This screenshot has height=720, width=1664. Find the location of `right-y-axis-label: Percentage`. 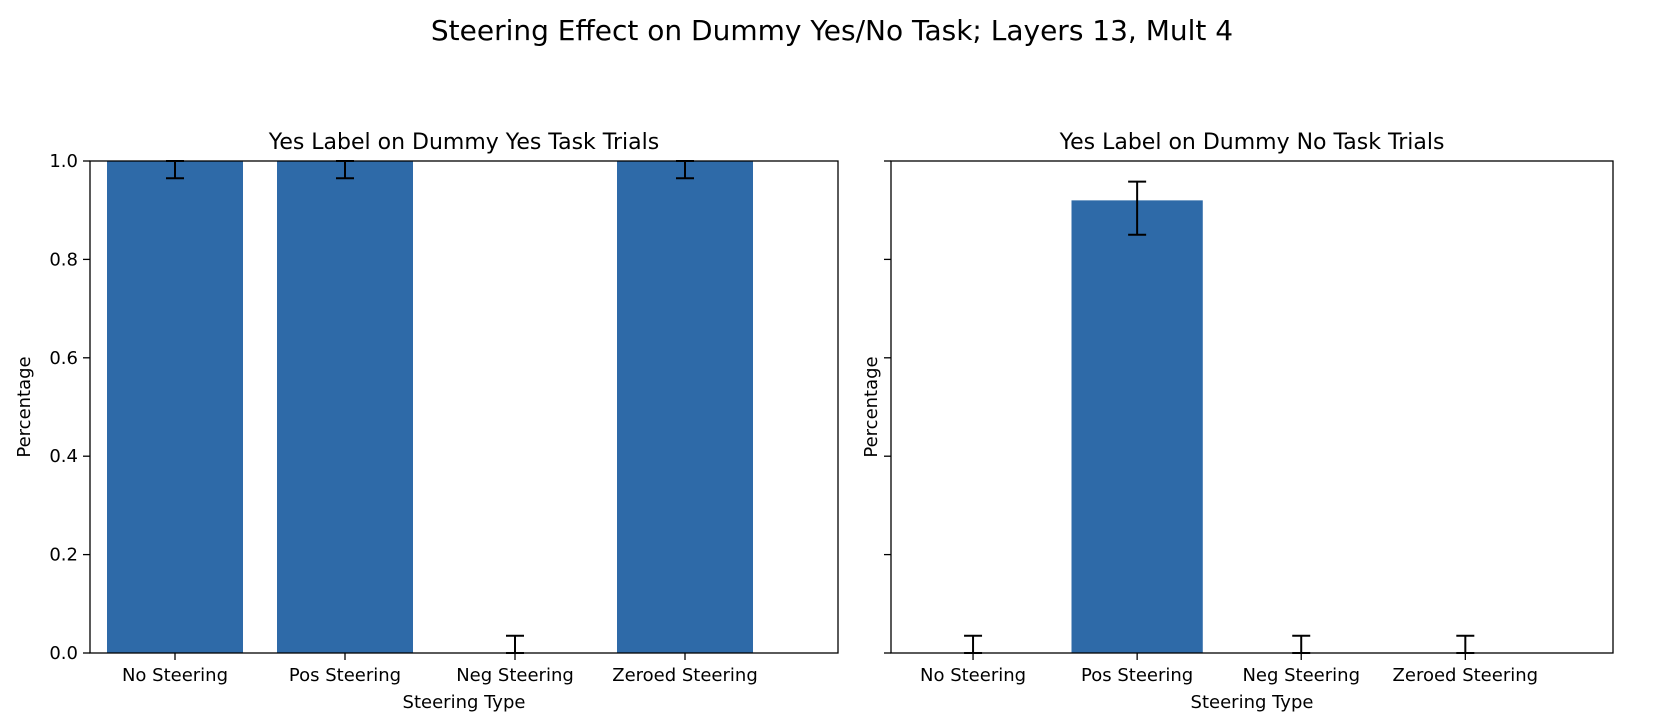

right-y-axis-label: Percentage is located at coordinates (871, 406).